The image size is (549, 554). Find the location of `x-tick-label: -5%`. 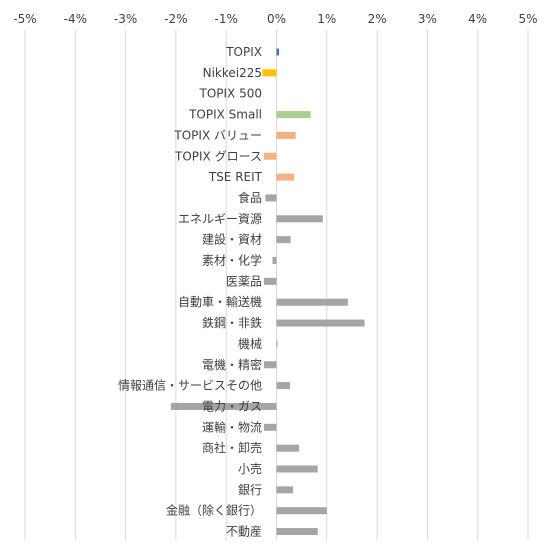

x-tick-label: -5% is located at coordinates (24, 19).